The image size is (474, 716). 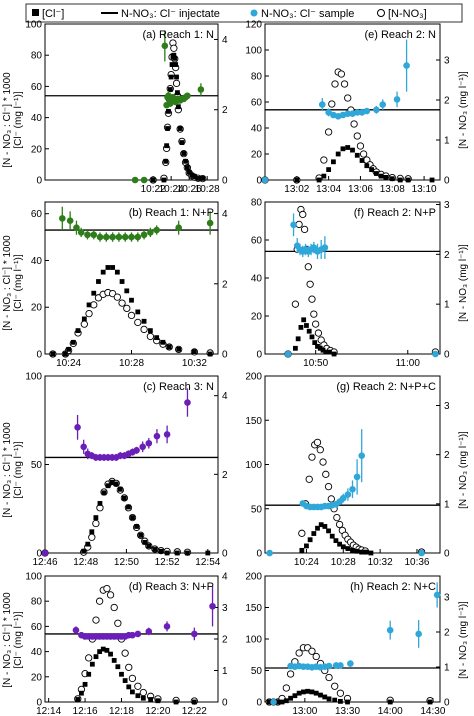 What do you see at coordinates (390, 711) in the screenshot?
I see `x-tick-label: 14:00` at bounding box center [390, 711].